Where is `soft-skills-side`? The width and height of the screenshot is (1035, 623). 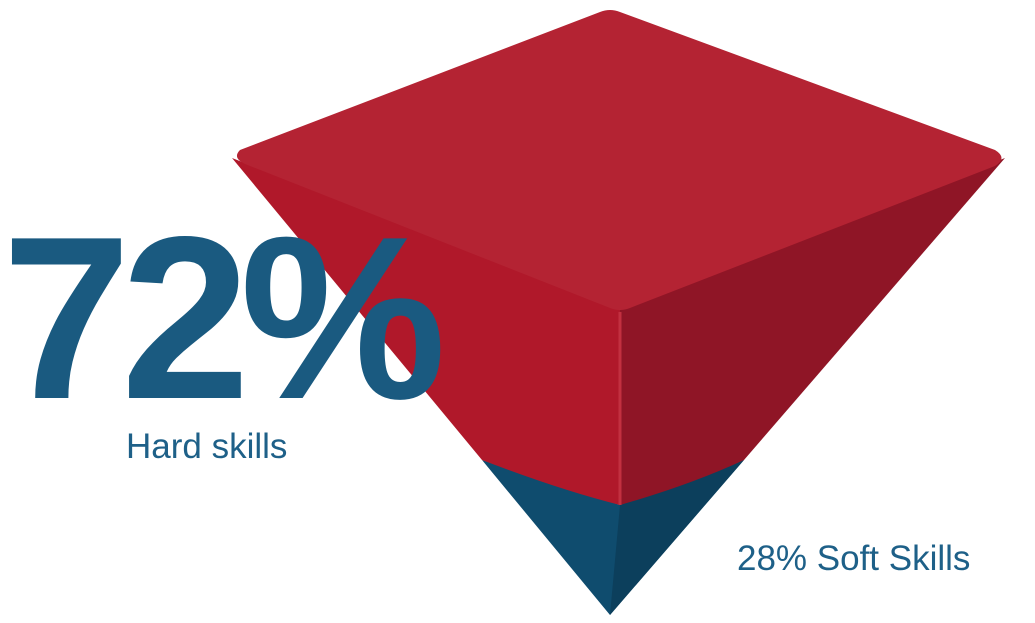 soft-skills-side is located at coordinates (677, 537).